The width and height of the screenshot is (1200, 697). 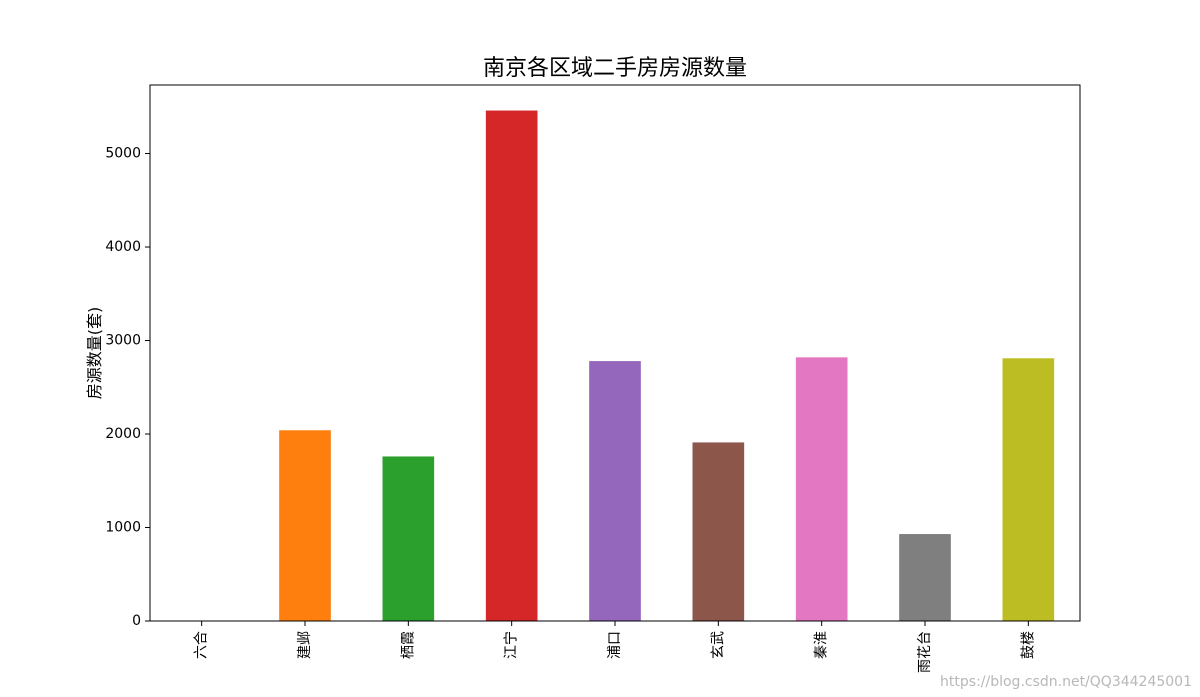 I want to click on y-tick-label: 4000, so click(x=123, y=247).